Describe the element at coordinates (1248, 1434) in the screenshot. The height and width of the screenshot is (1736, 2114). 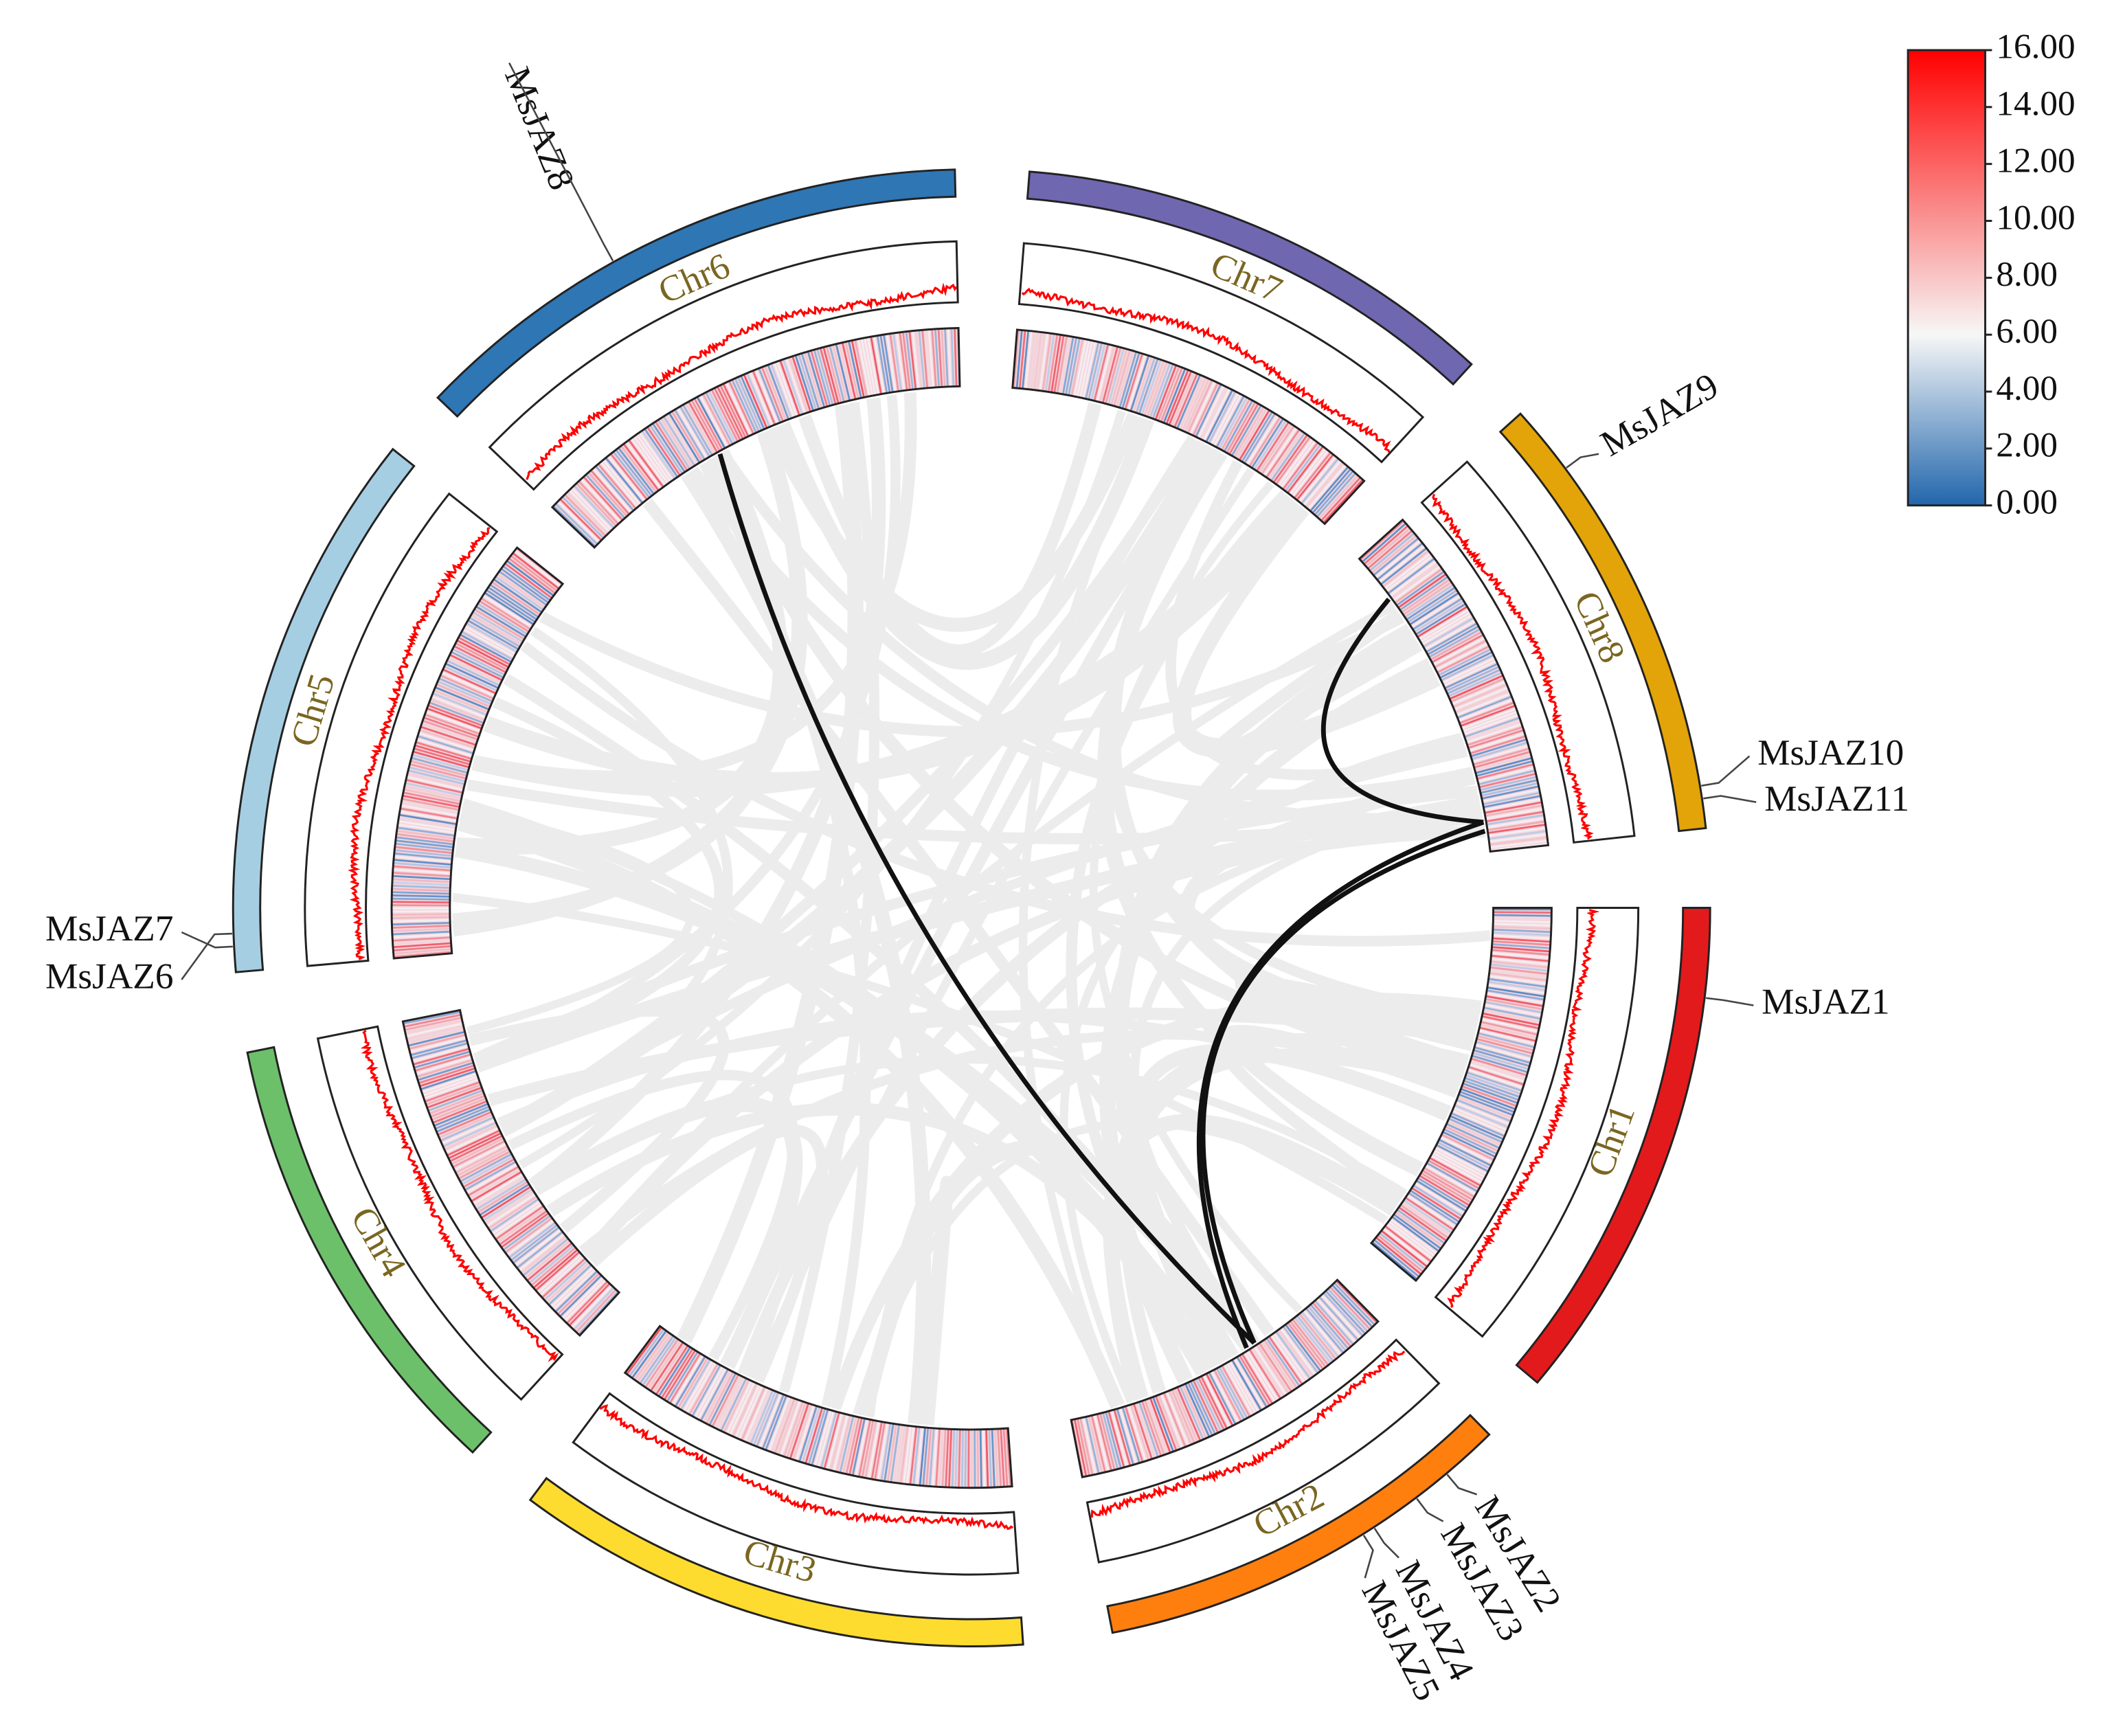
I see `density-line` at that location.